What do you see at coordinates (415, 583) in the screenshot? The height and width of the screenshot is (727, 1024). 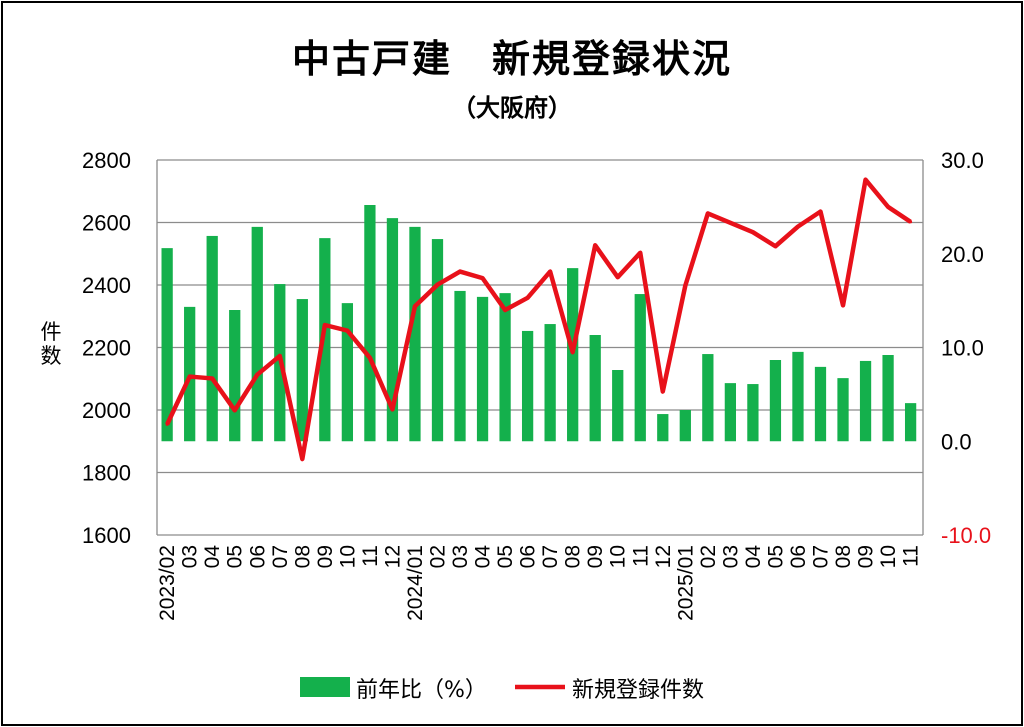 I see `x-tick-label: 2024/01` at bounding box center [415, 583].